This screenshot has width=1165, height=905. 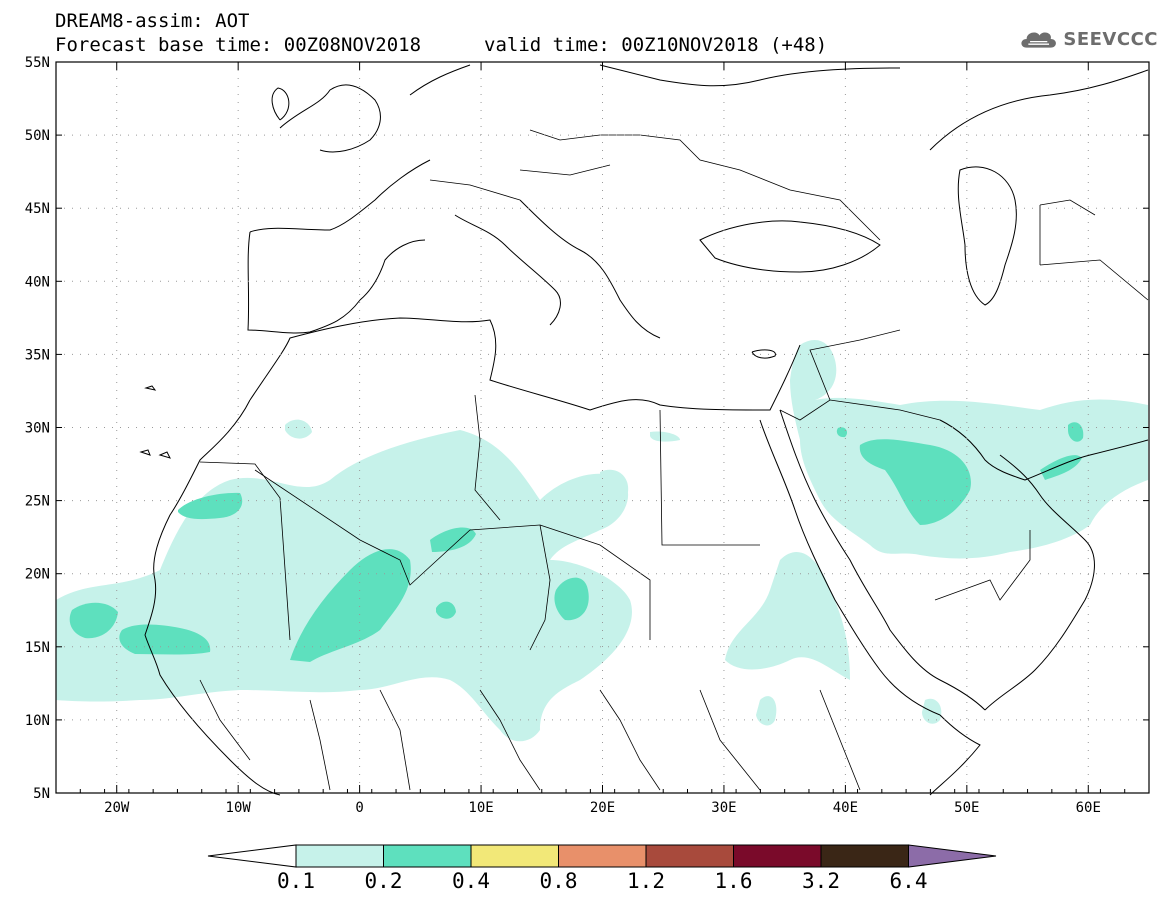 What do you see at coordinates (559, 881) in the screenshot?
I see `colorbar-label: 0.8` at bounding box center [559, 881].